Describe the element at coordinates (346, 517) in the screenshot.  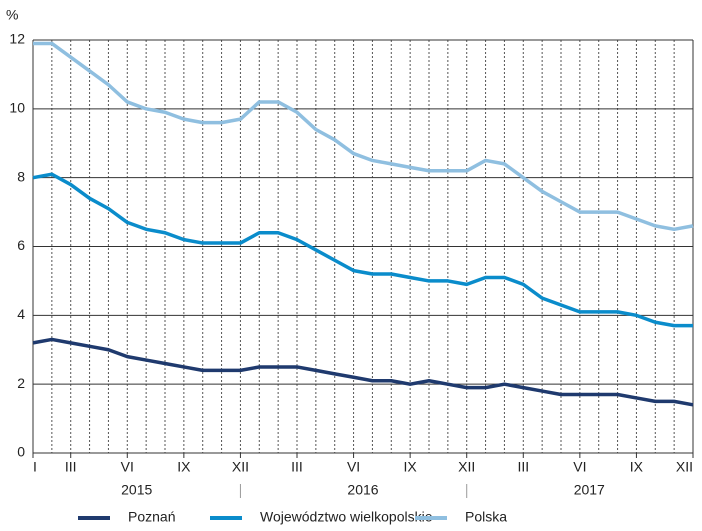
I see `legend-label: Województwo wielkopolskie` at that location.